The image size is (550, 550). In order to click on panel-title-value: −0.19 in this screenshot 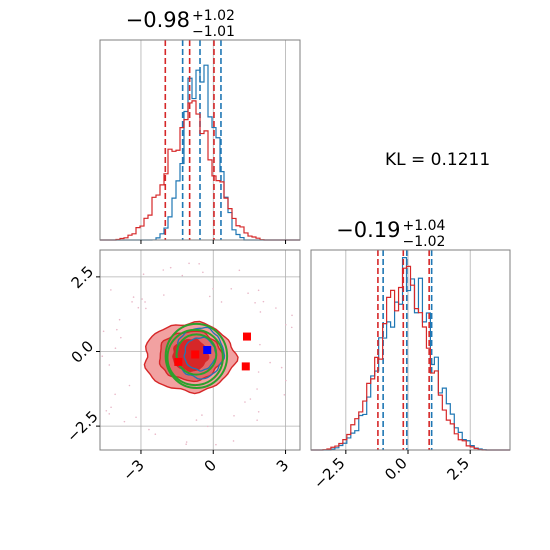, I will do `click(368, 230)`.